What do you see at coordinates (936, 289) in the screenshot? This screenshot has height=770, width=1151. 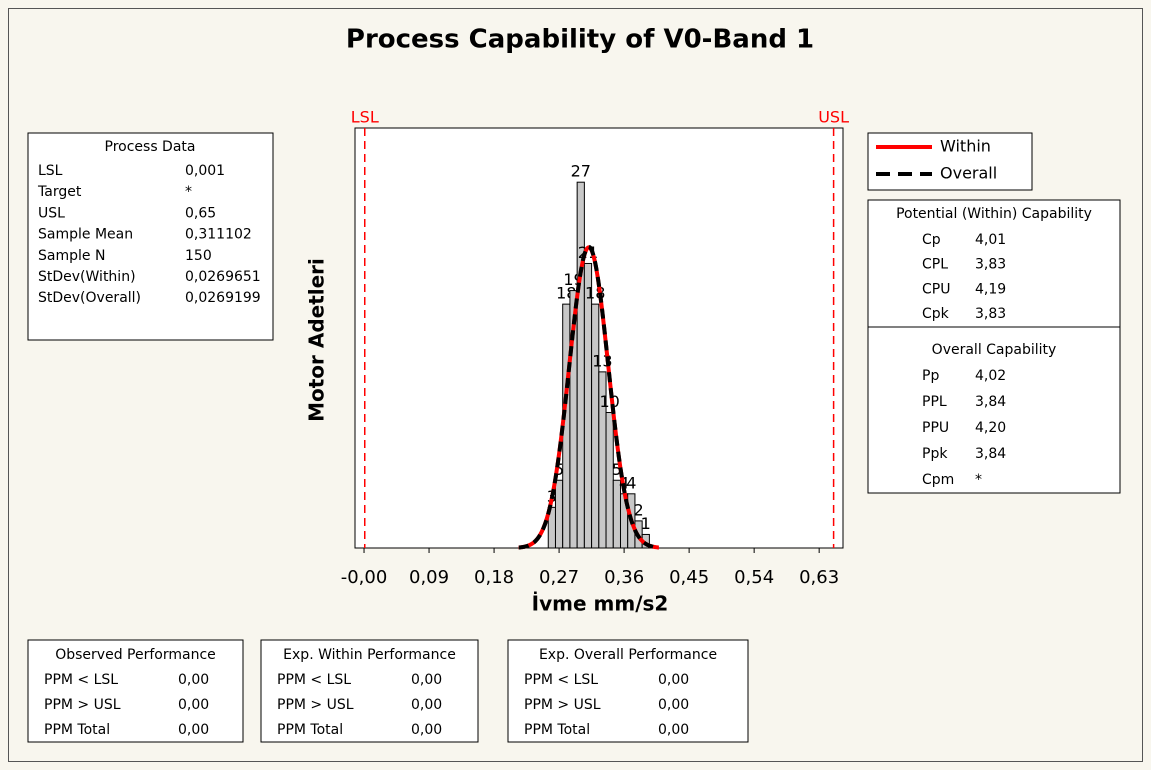 I see `row-label: CPU` at bounding box center [936, 289].